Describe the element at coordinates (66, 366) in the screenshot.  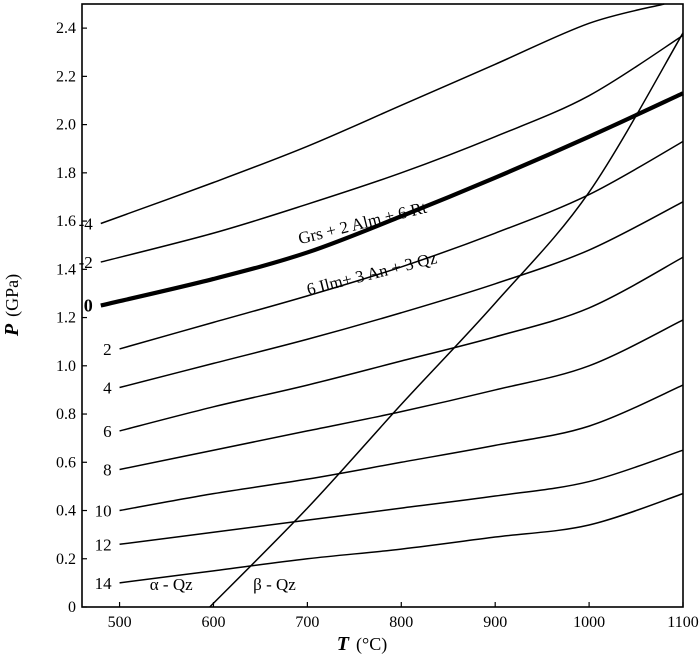
I see `y-tick-label-5: 1.0` at that location.